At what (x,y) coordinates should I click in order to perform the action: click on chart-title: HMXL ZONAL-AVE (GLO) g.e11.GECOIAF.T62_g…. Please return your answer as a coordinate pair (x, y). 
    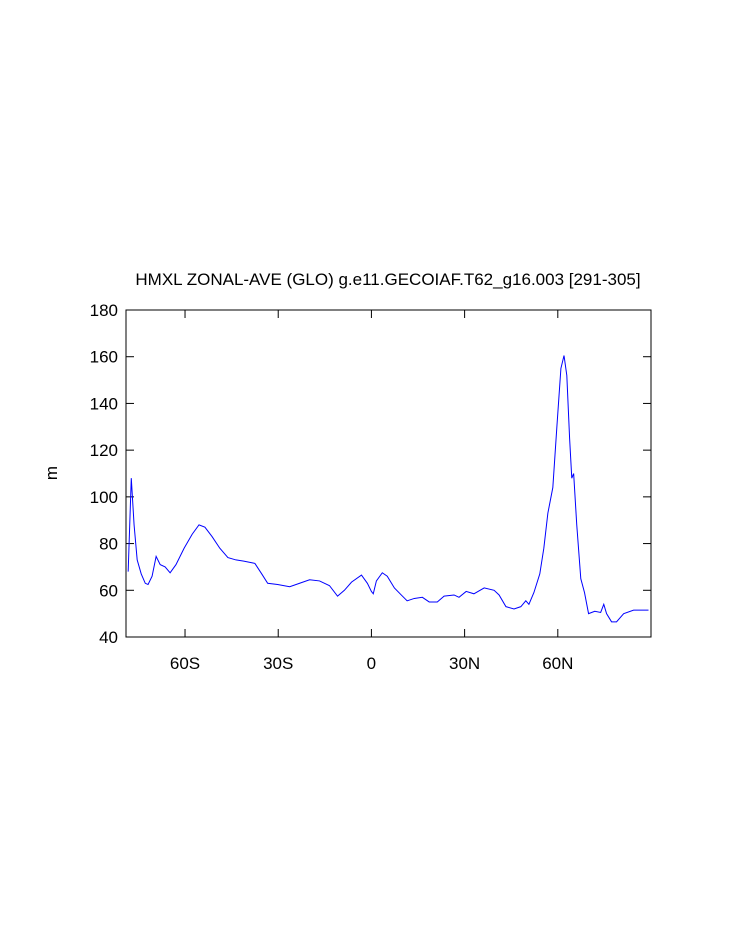
    Looking at the image, I should click on (387, 279).